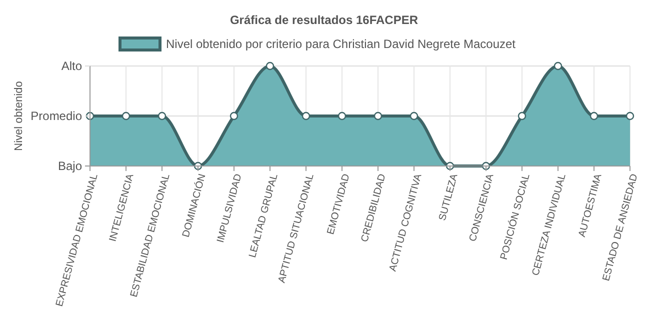 The width and height of the screenshot is (648, 324). Describe the element at coordinates (324, 20) in the screenshot. I see `chart-title: Gráfica de resultados 16FACPER` at that location.